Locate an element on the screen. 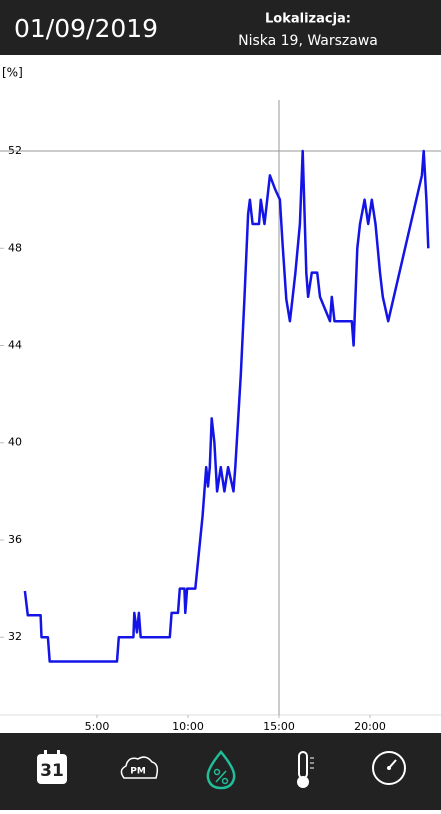 This screenshot has width=441, height=814. y-tick-label: 36 is located at coordinates (15, 539).